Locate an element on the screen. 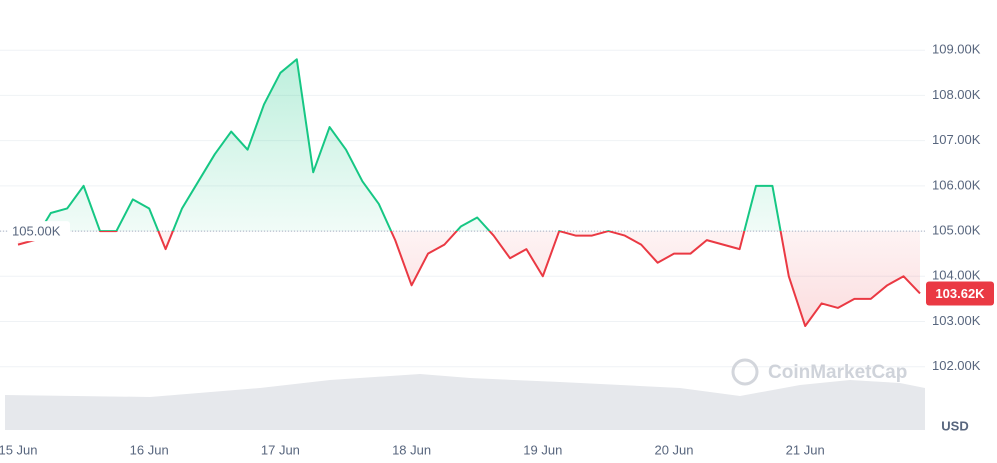  value-label-bg is located at coordinates (960, 293).